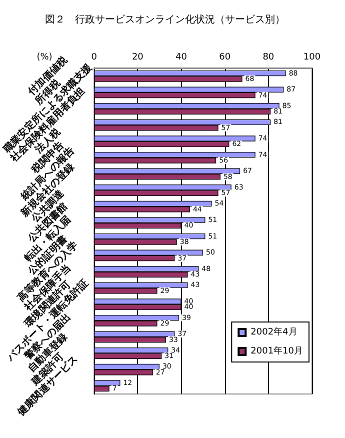 Image resolution: width=345 pixels, height=438 pixels. I want to click on x-tick-label: 60, so click(225, 57).